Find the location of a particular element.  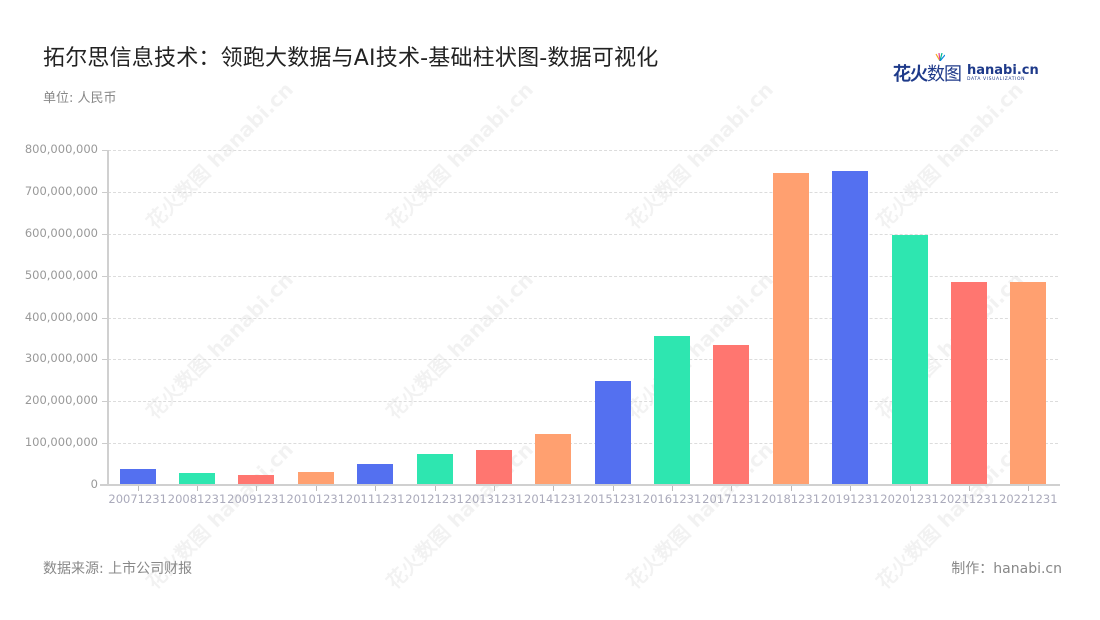

x-axis-label: 20191231 is located at coordinates (850, 499).